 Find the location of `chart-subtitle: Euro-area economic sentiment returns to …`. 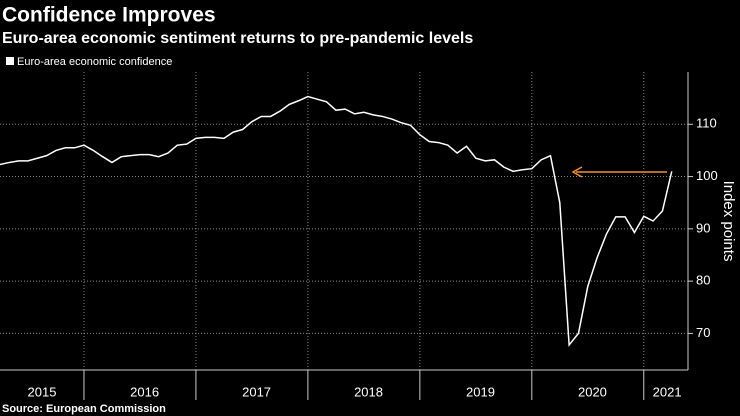

chart-subtitle: Euro-area economic sentiment returns to … is located at coordinates (237, 38).